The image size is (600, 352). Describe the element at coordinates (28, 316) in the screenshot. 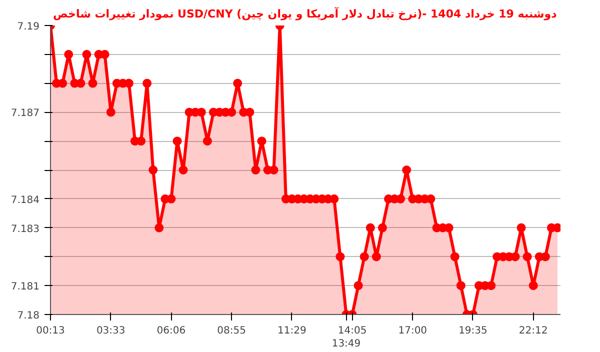

I see `y-tick-label: 7.18` at that location.